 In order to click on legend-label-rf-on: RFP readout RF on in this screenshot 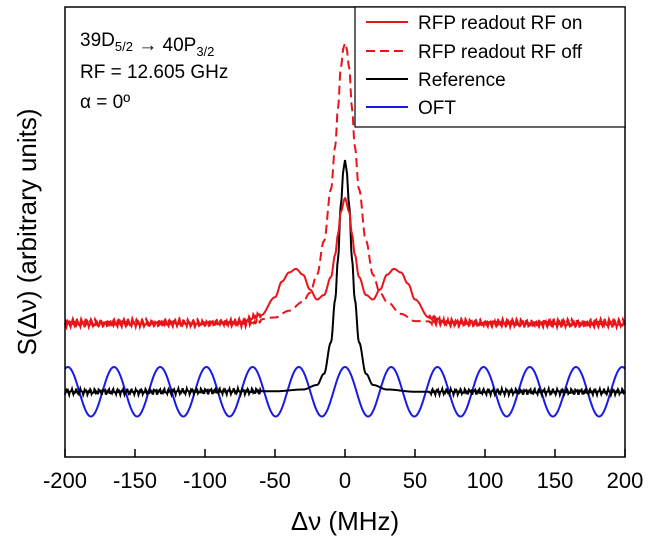, I will do `click(500, 23)`.